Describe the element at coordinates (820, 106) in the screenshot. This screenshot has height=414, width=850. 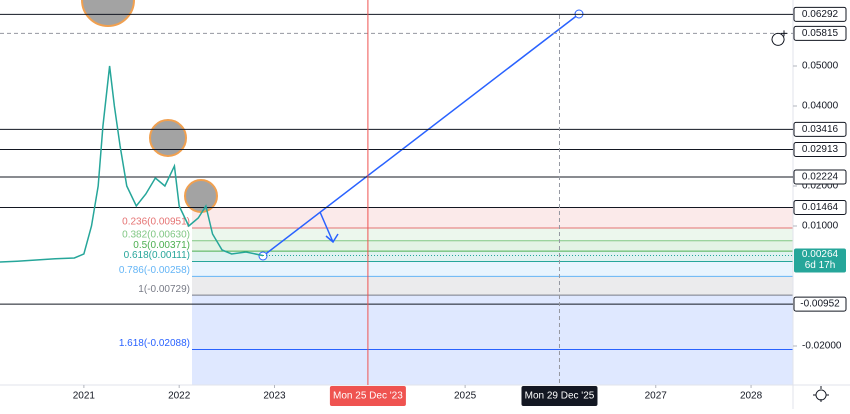
I see `y-tick-label: 0.04000` at that location.